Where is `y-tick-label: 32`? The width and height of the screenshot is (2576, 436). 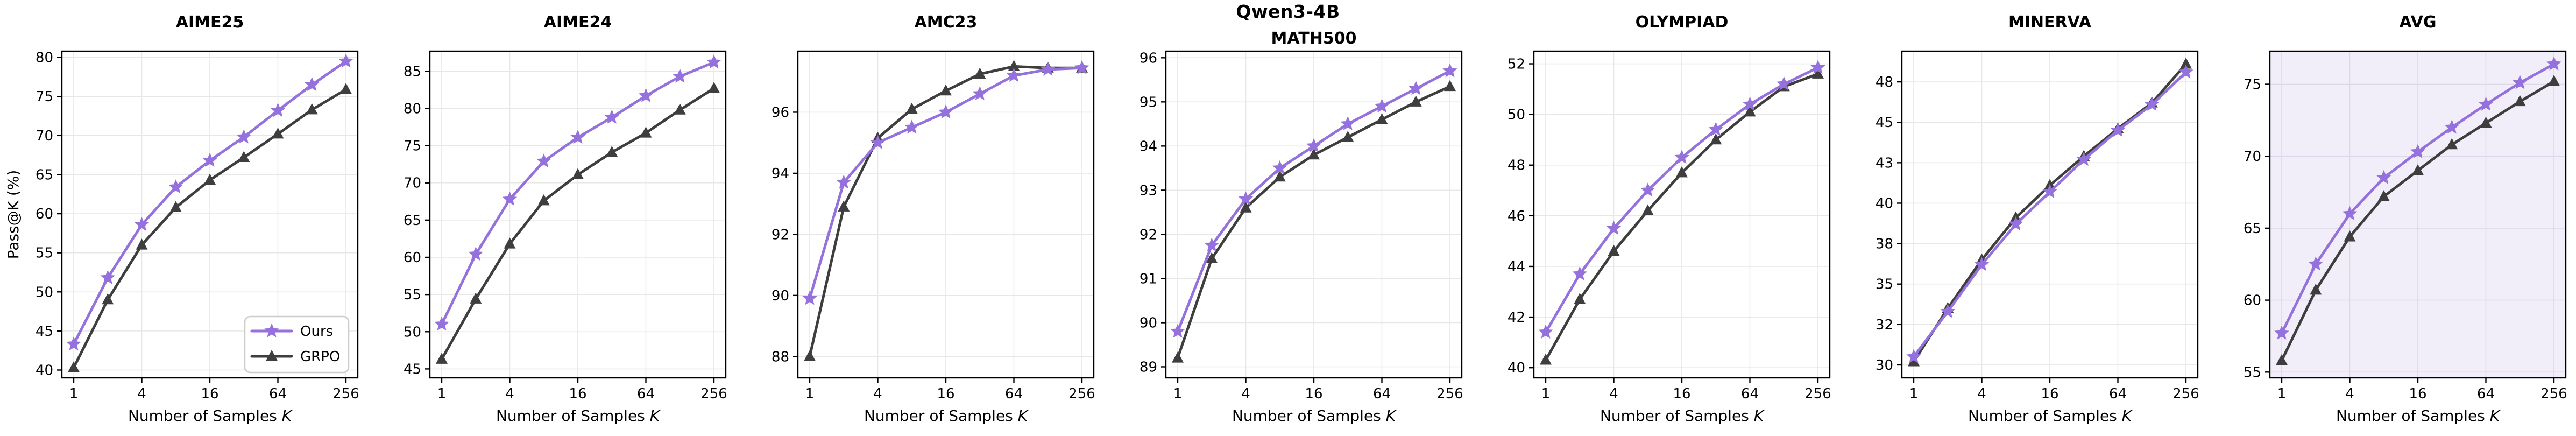 y-tick-label: 32 is located at coordinates (1884, 325).